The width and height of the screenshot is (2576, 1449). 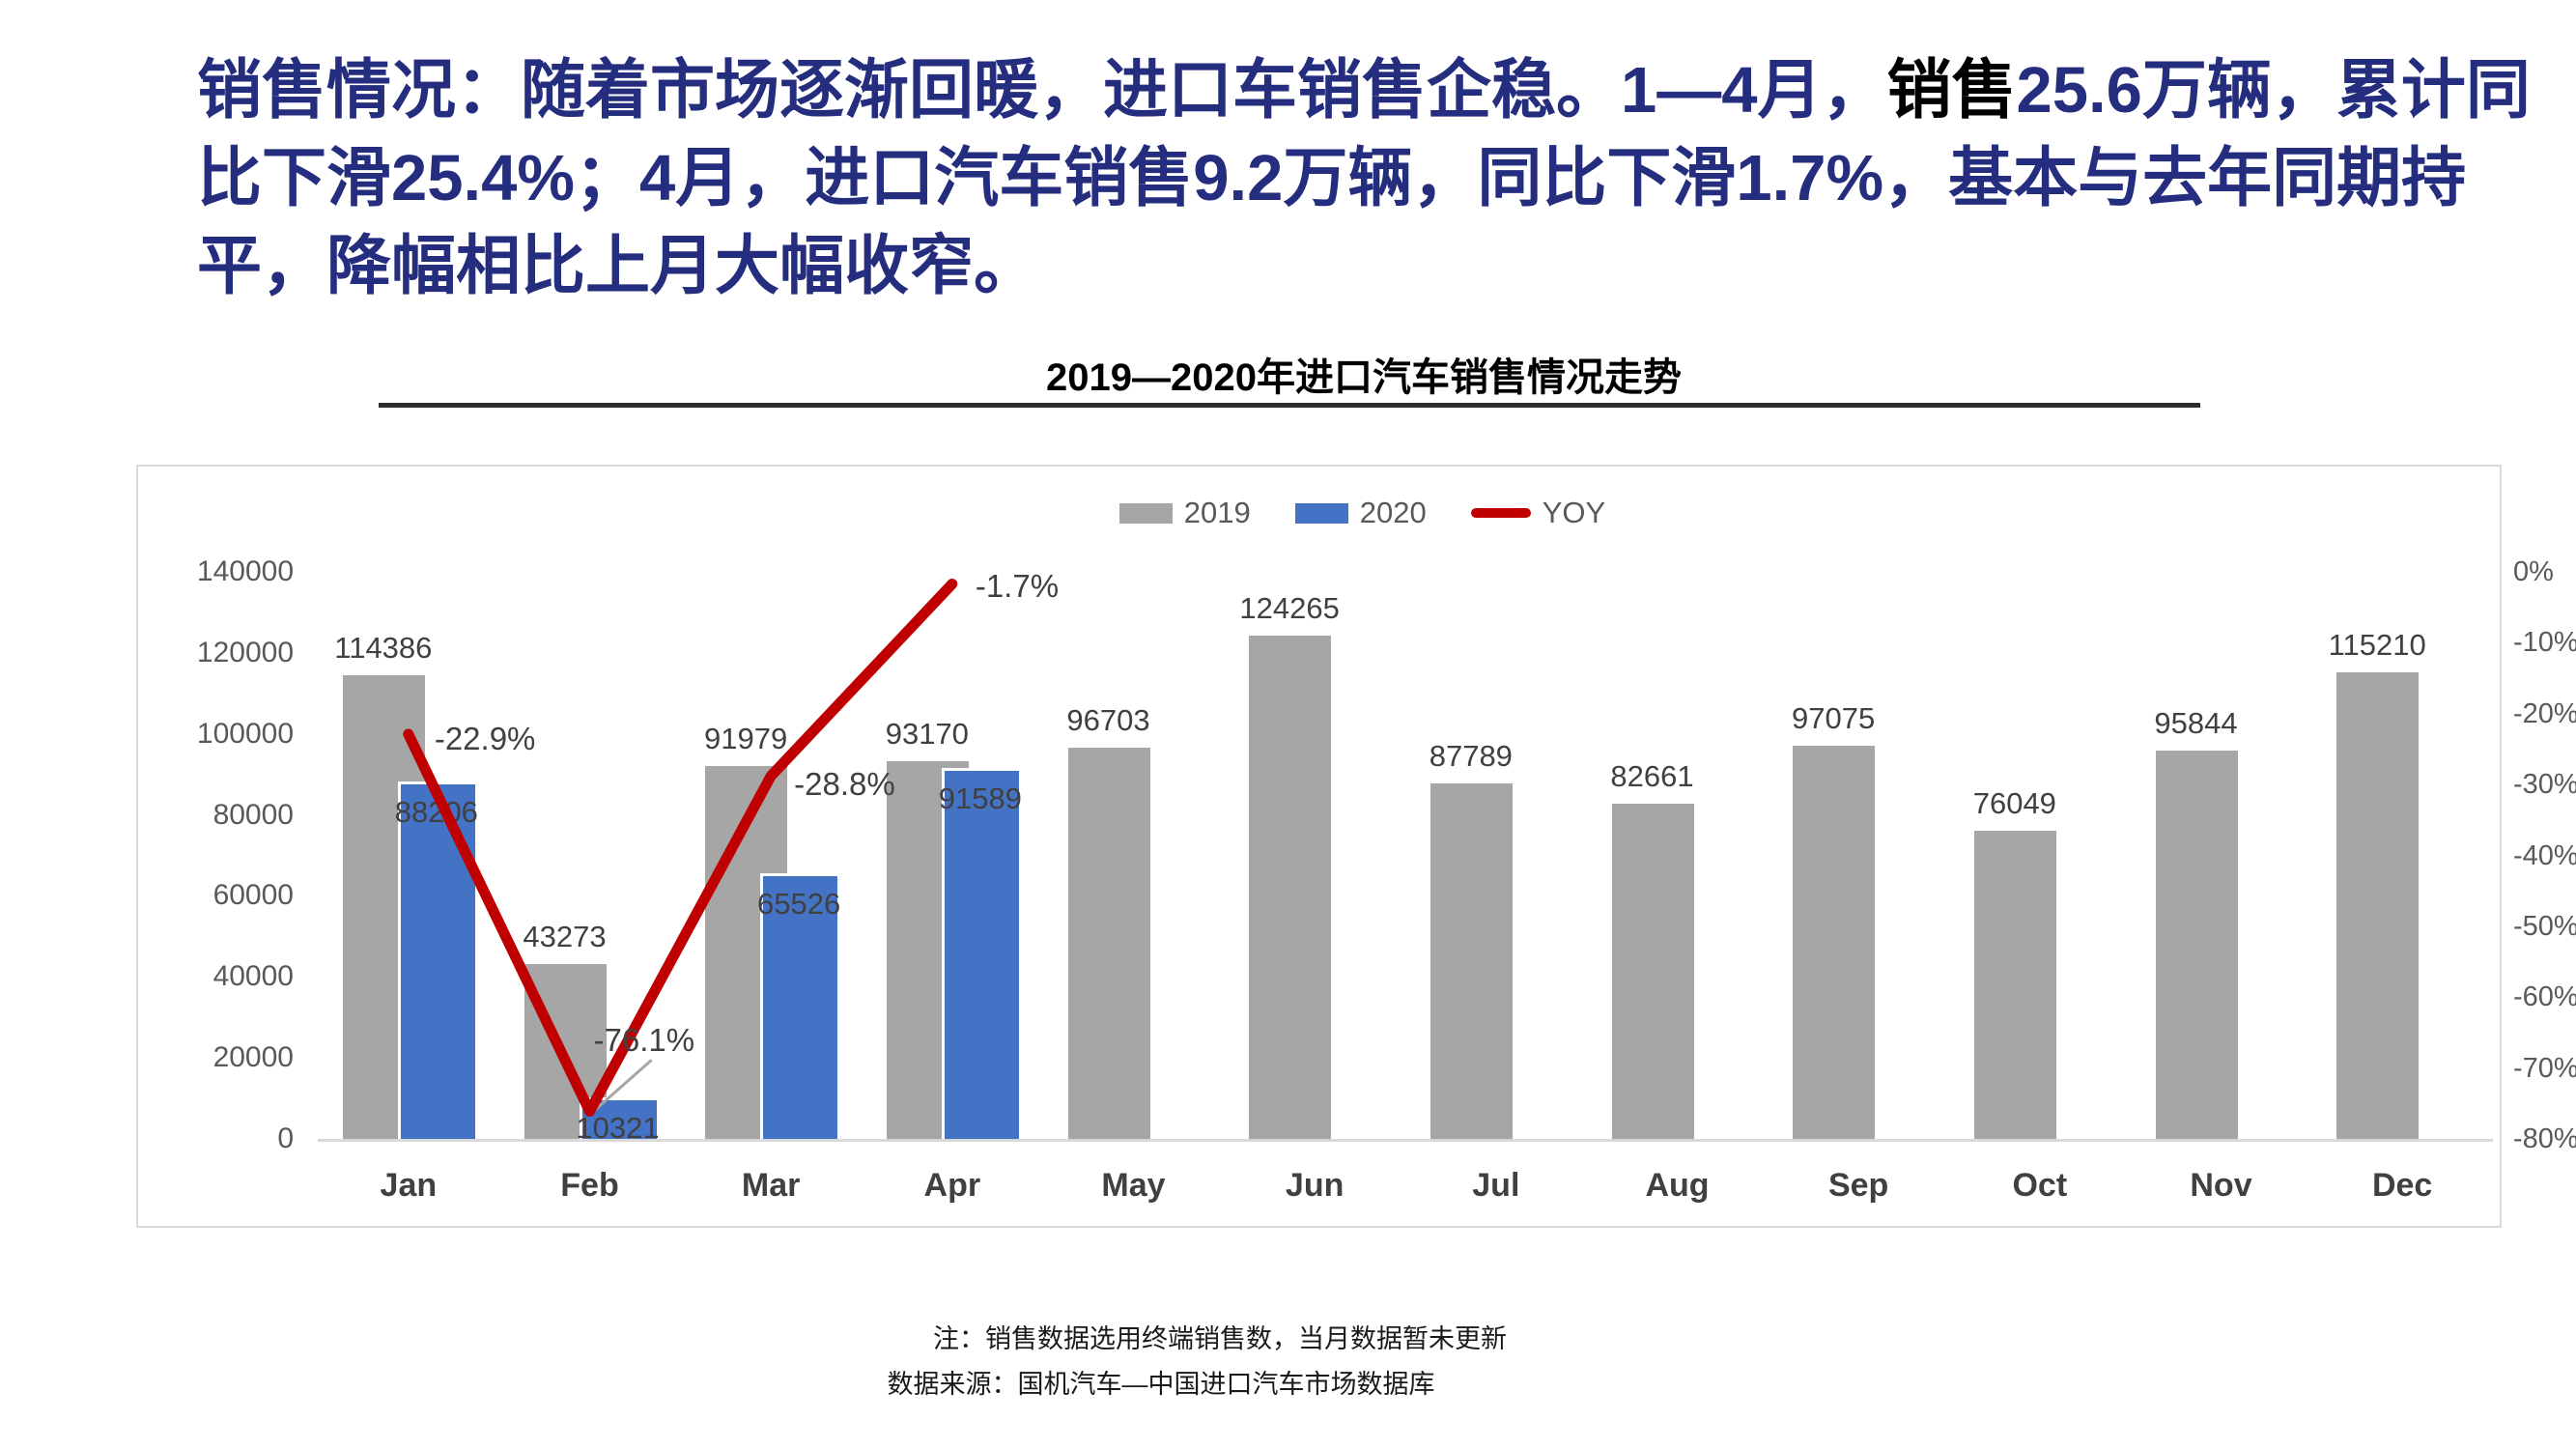 What do you see at coordinates (952, 1185) in the screenshot?
I see `month-label-apr: Apr` at bounding box center [952, 1185].